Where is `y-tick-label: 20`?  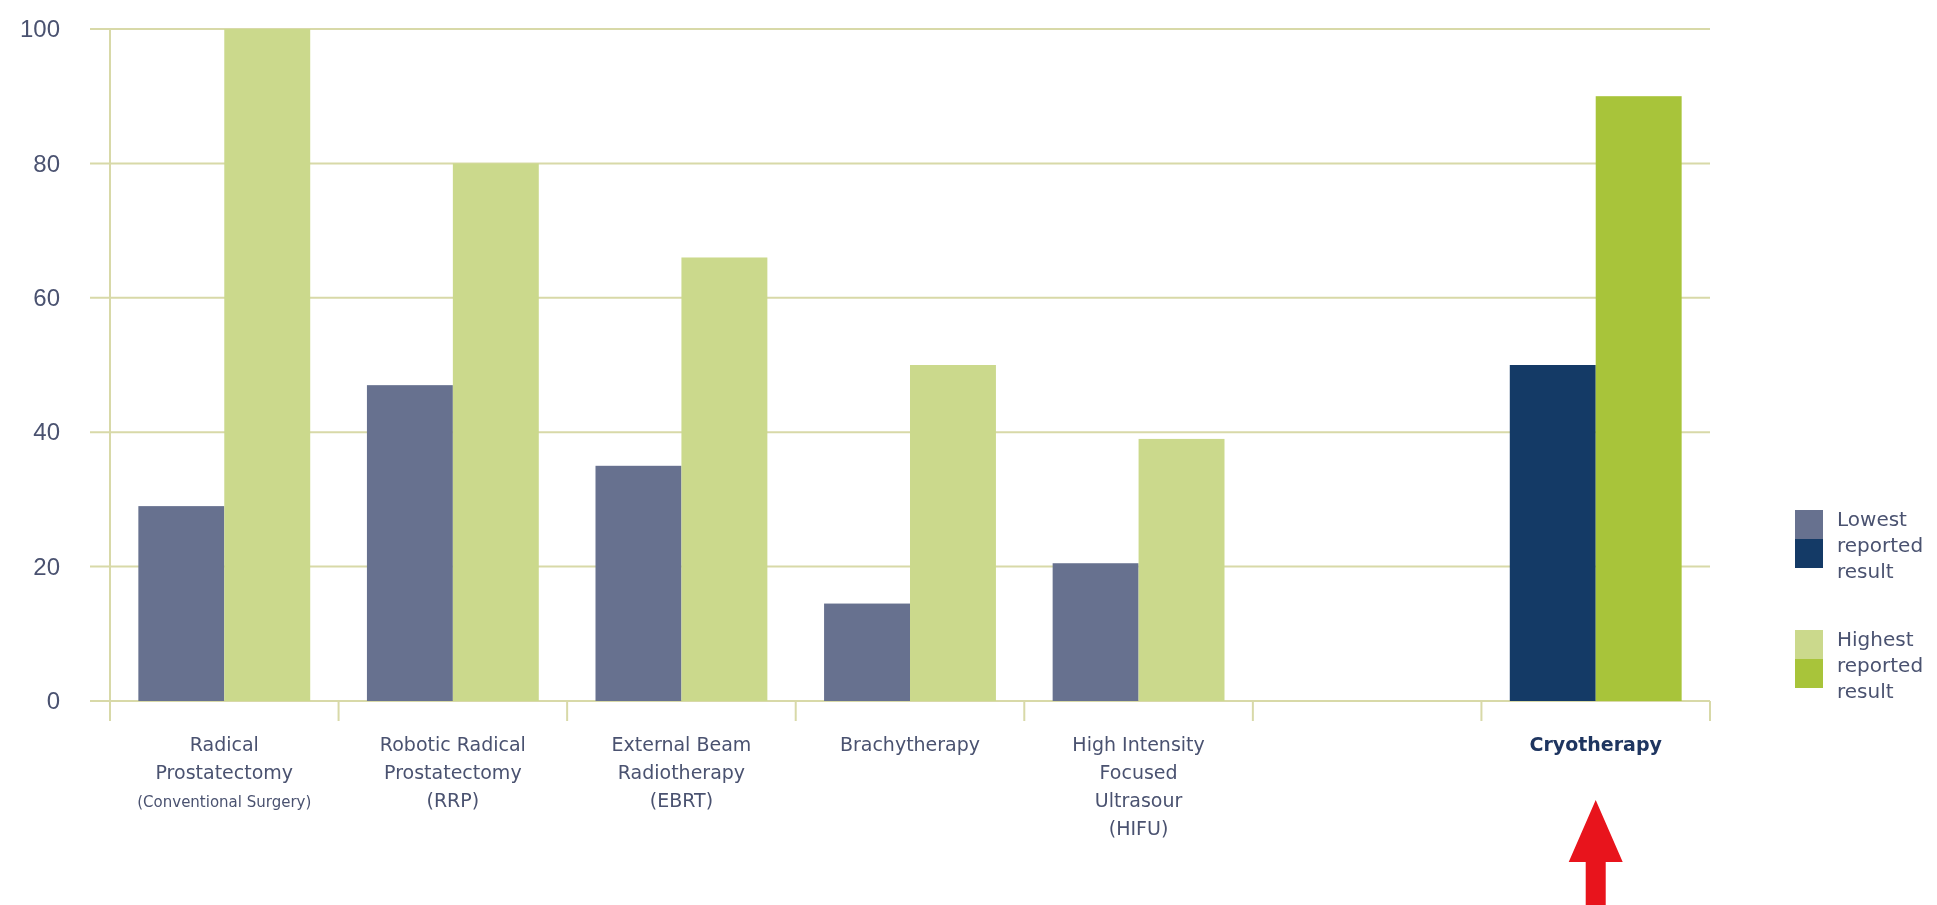 y-tick-label: 20 is located at coordinates (46, 566).